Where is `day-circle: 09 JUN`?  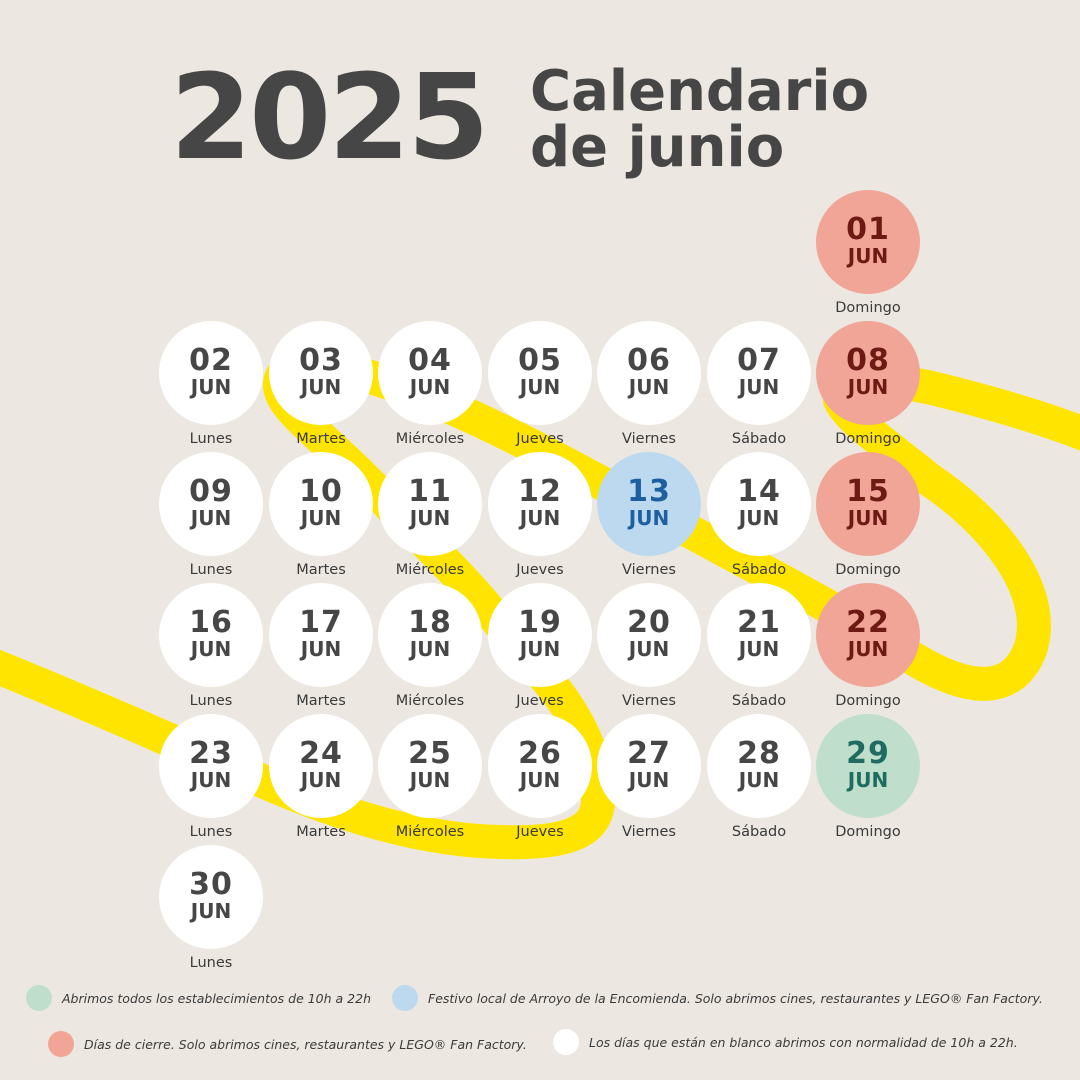 day-circle: 09 JUN is located at coordinates (211, 504).